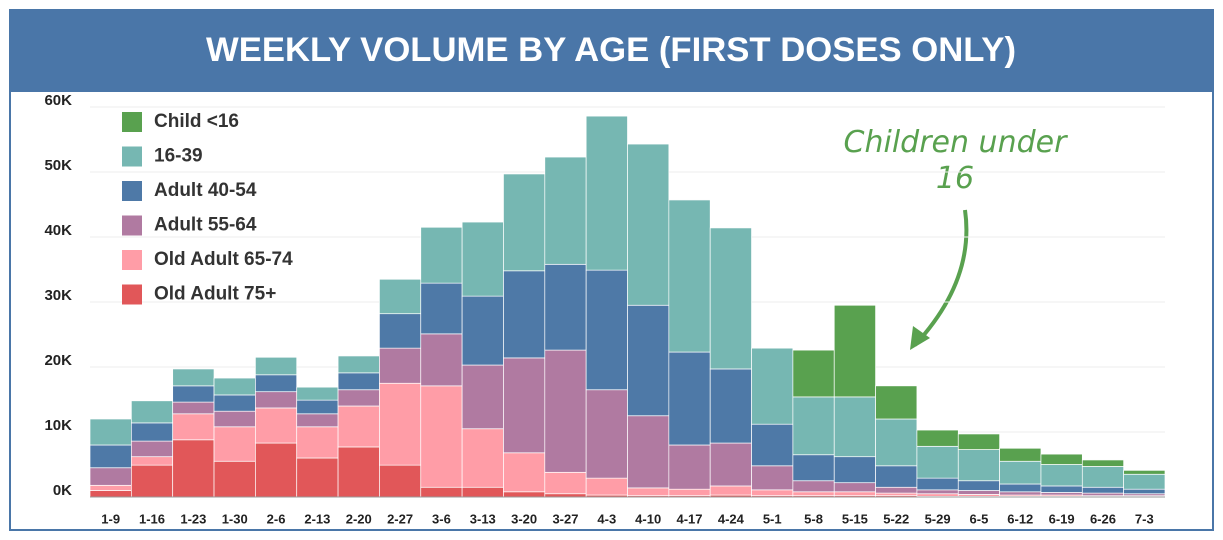 This screenshot has height=540, width=1223. Describe the element at coordinates (1103, 518) in the screenshot. I see `x-tick-label: 6-26` at that location.